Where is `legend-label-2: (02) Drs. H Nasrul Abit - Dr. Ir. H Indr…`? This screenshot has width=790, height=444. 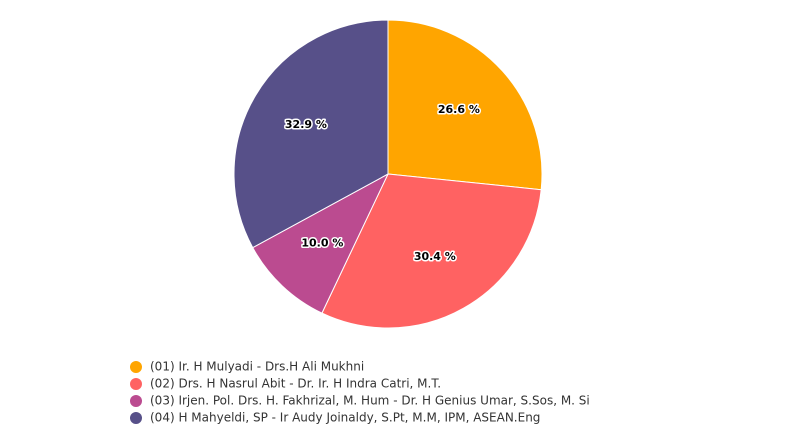 legend-label-2: (02) Drs. H Nasrul Abit - Dr. Ir. H Indr… is located at coordinates (295, 384).